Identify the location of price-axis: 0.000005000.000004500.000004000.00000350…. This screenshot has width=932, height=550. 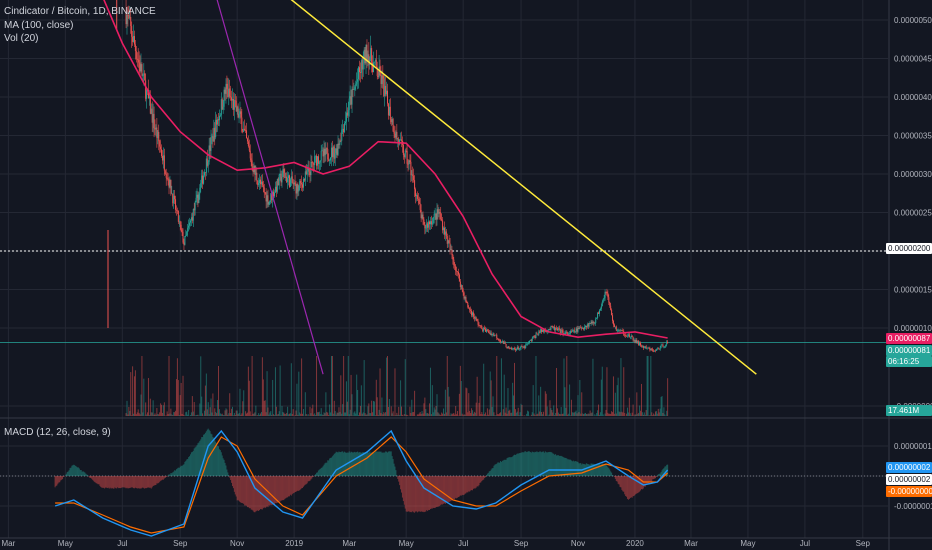
(913, 263).